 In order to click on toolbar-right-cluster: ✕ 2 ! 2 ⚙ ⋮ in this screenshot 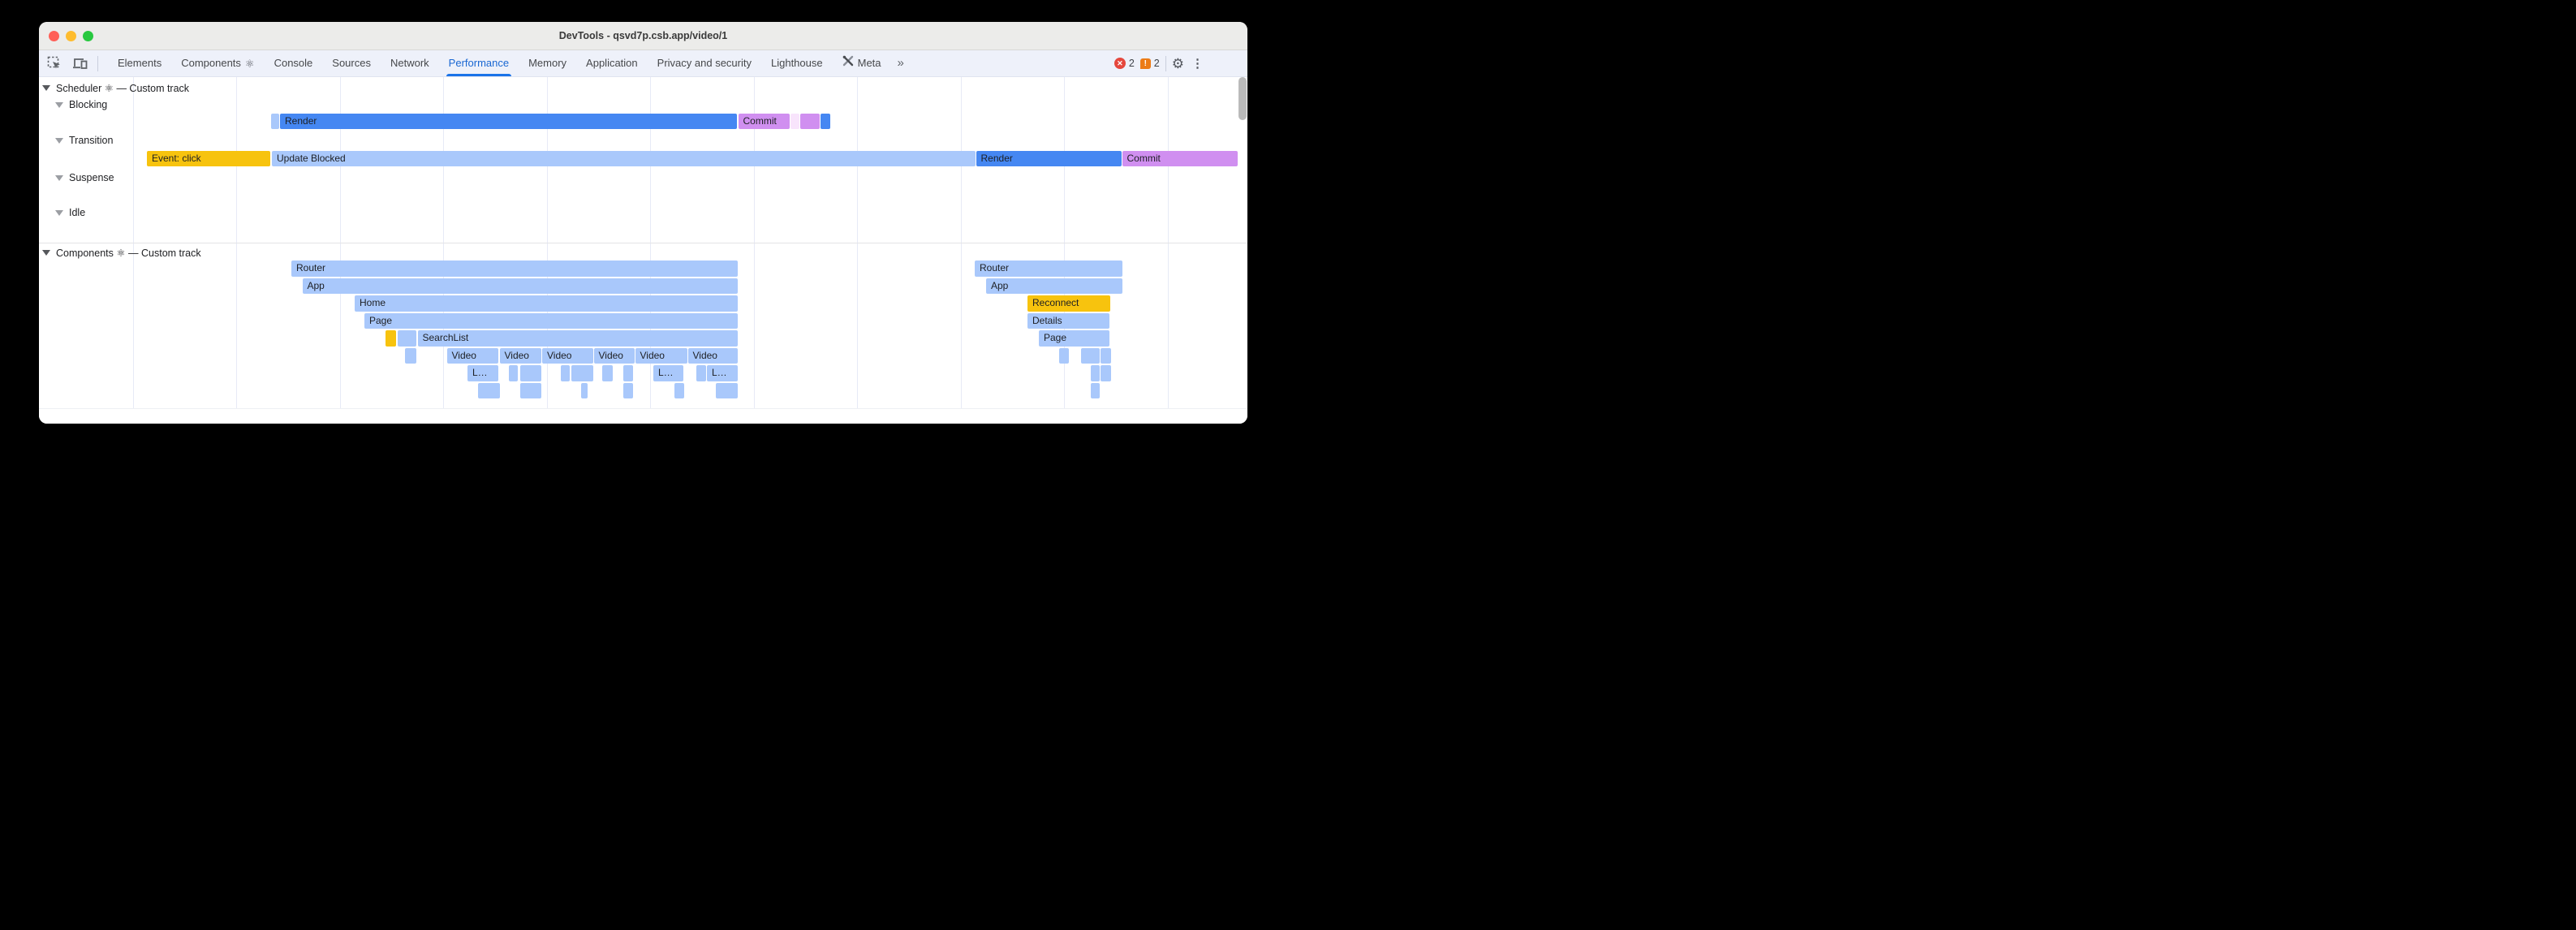, I will do `click(1159, 63)`.